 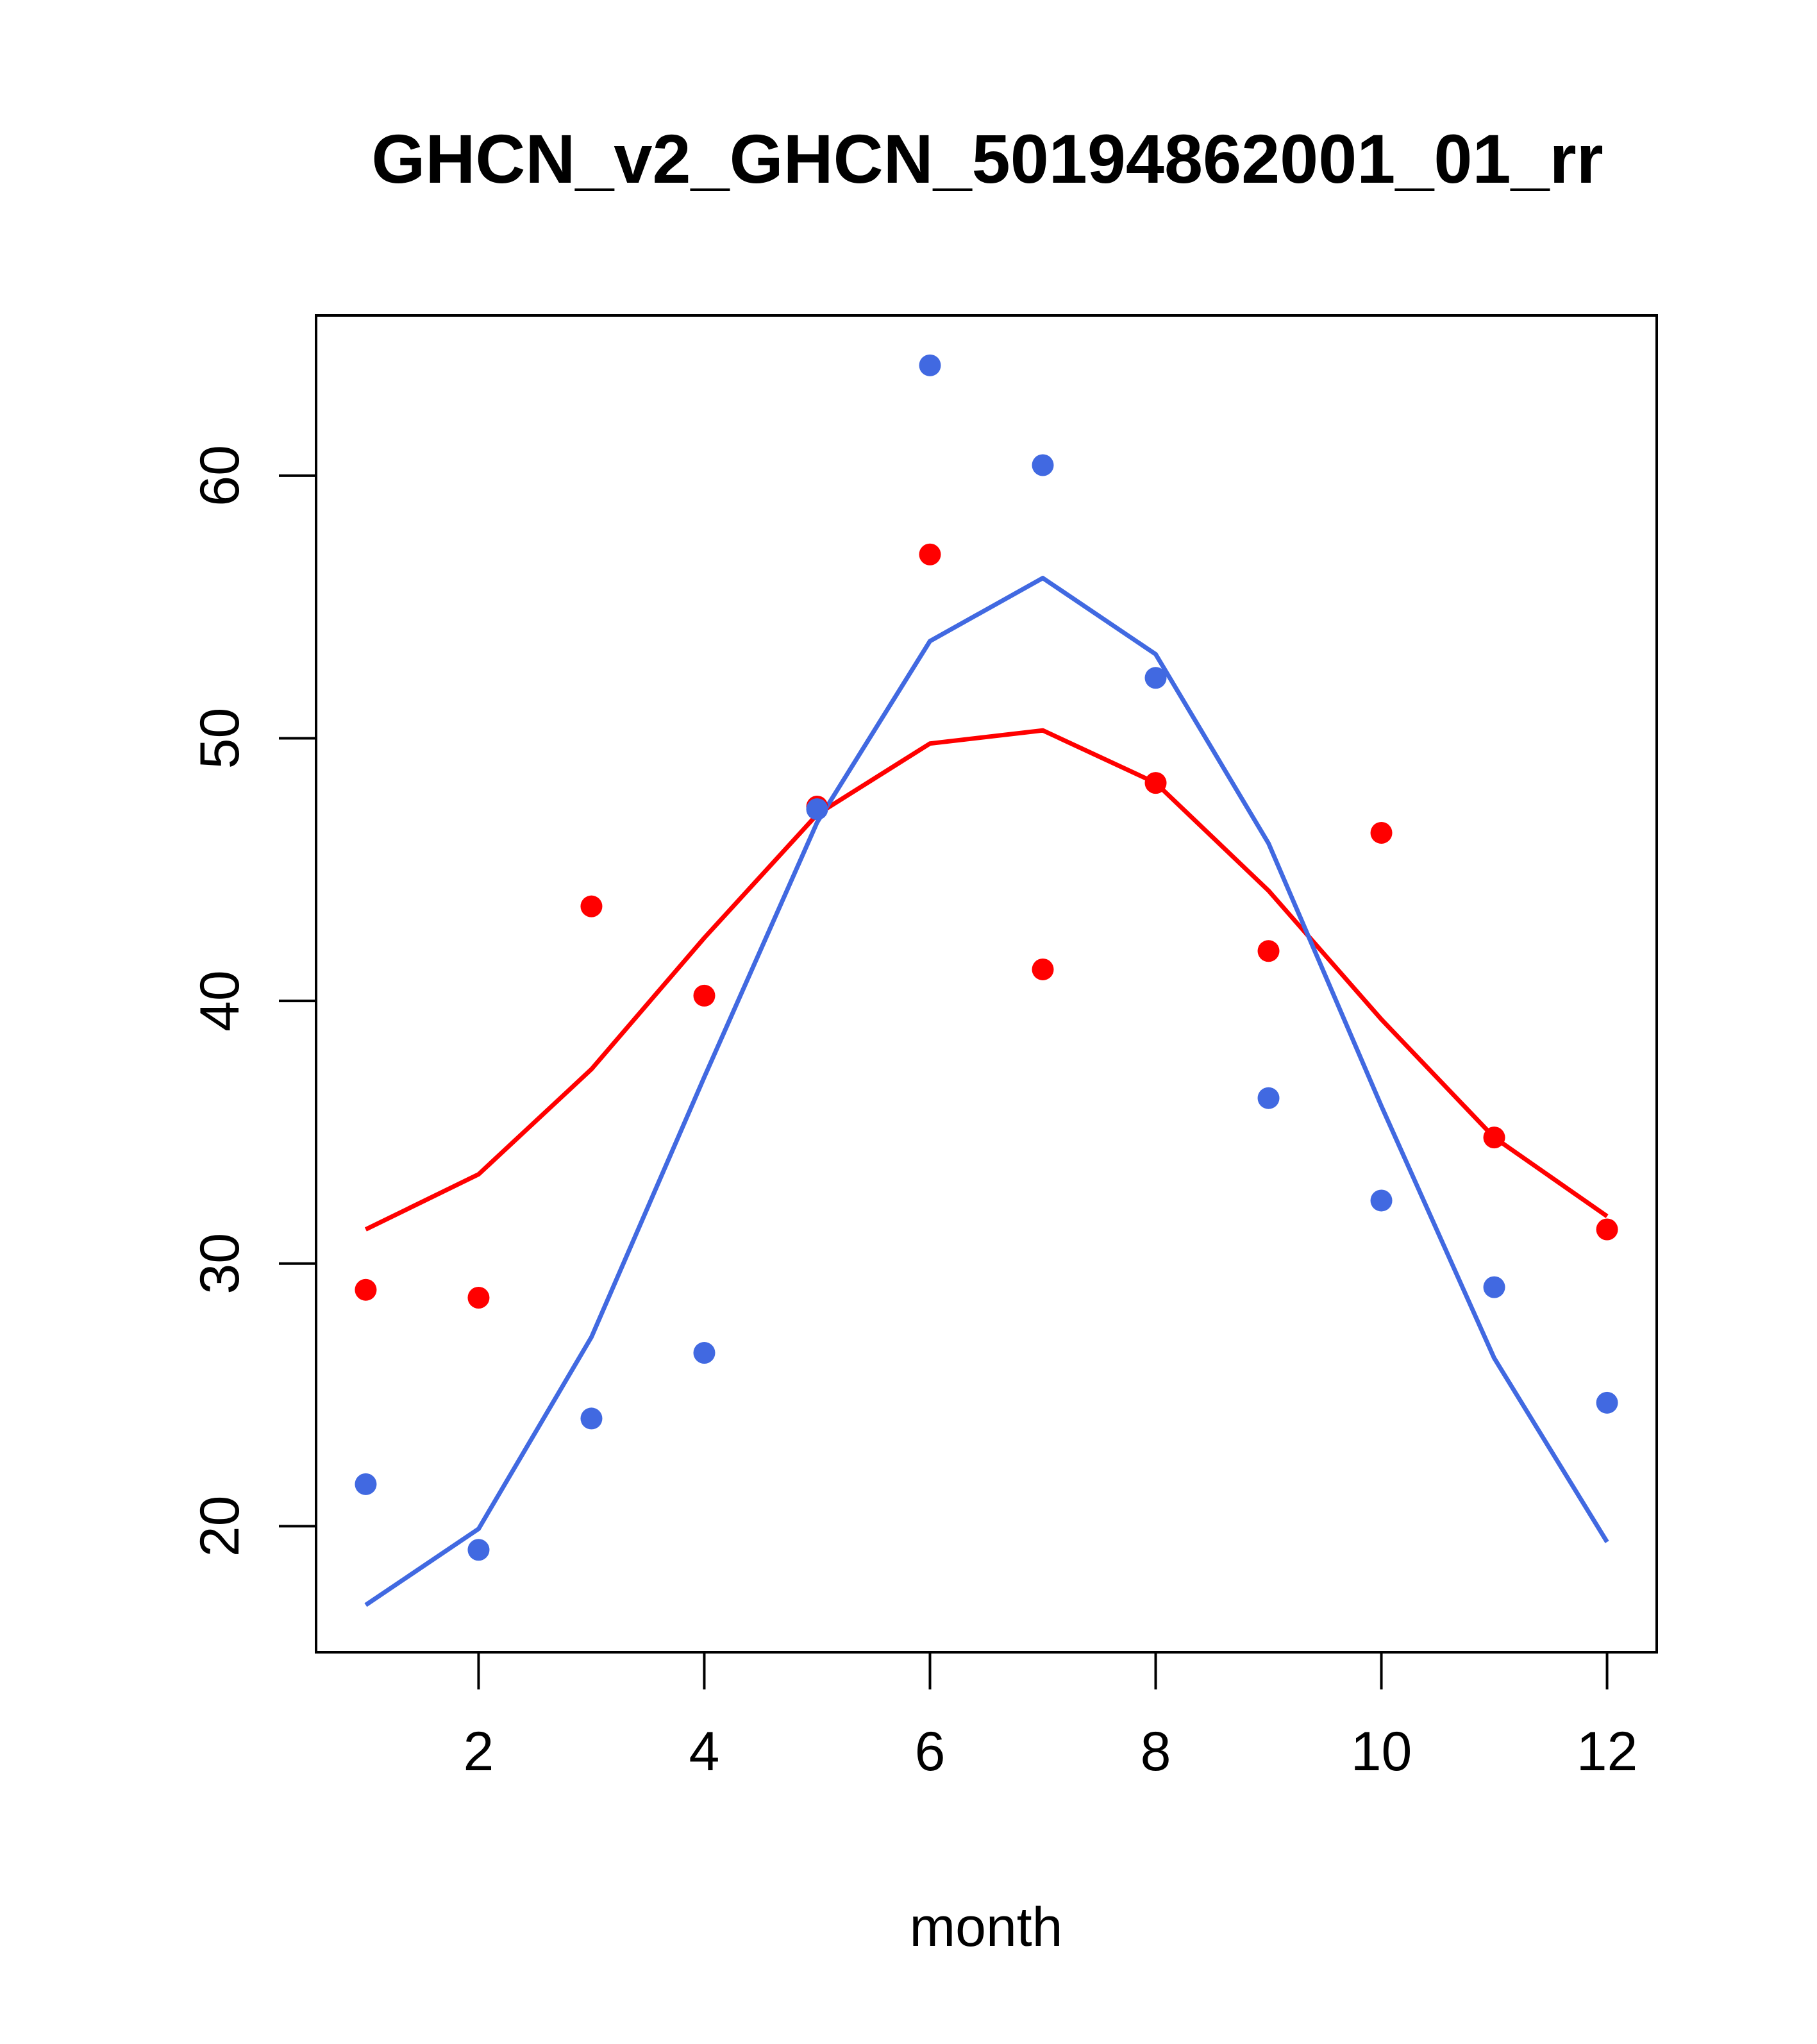 I want to click on x-tick-label: 6, so click(x=931, y=1752).